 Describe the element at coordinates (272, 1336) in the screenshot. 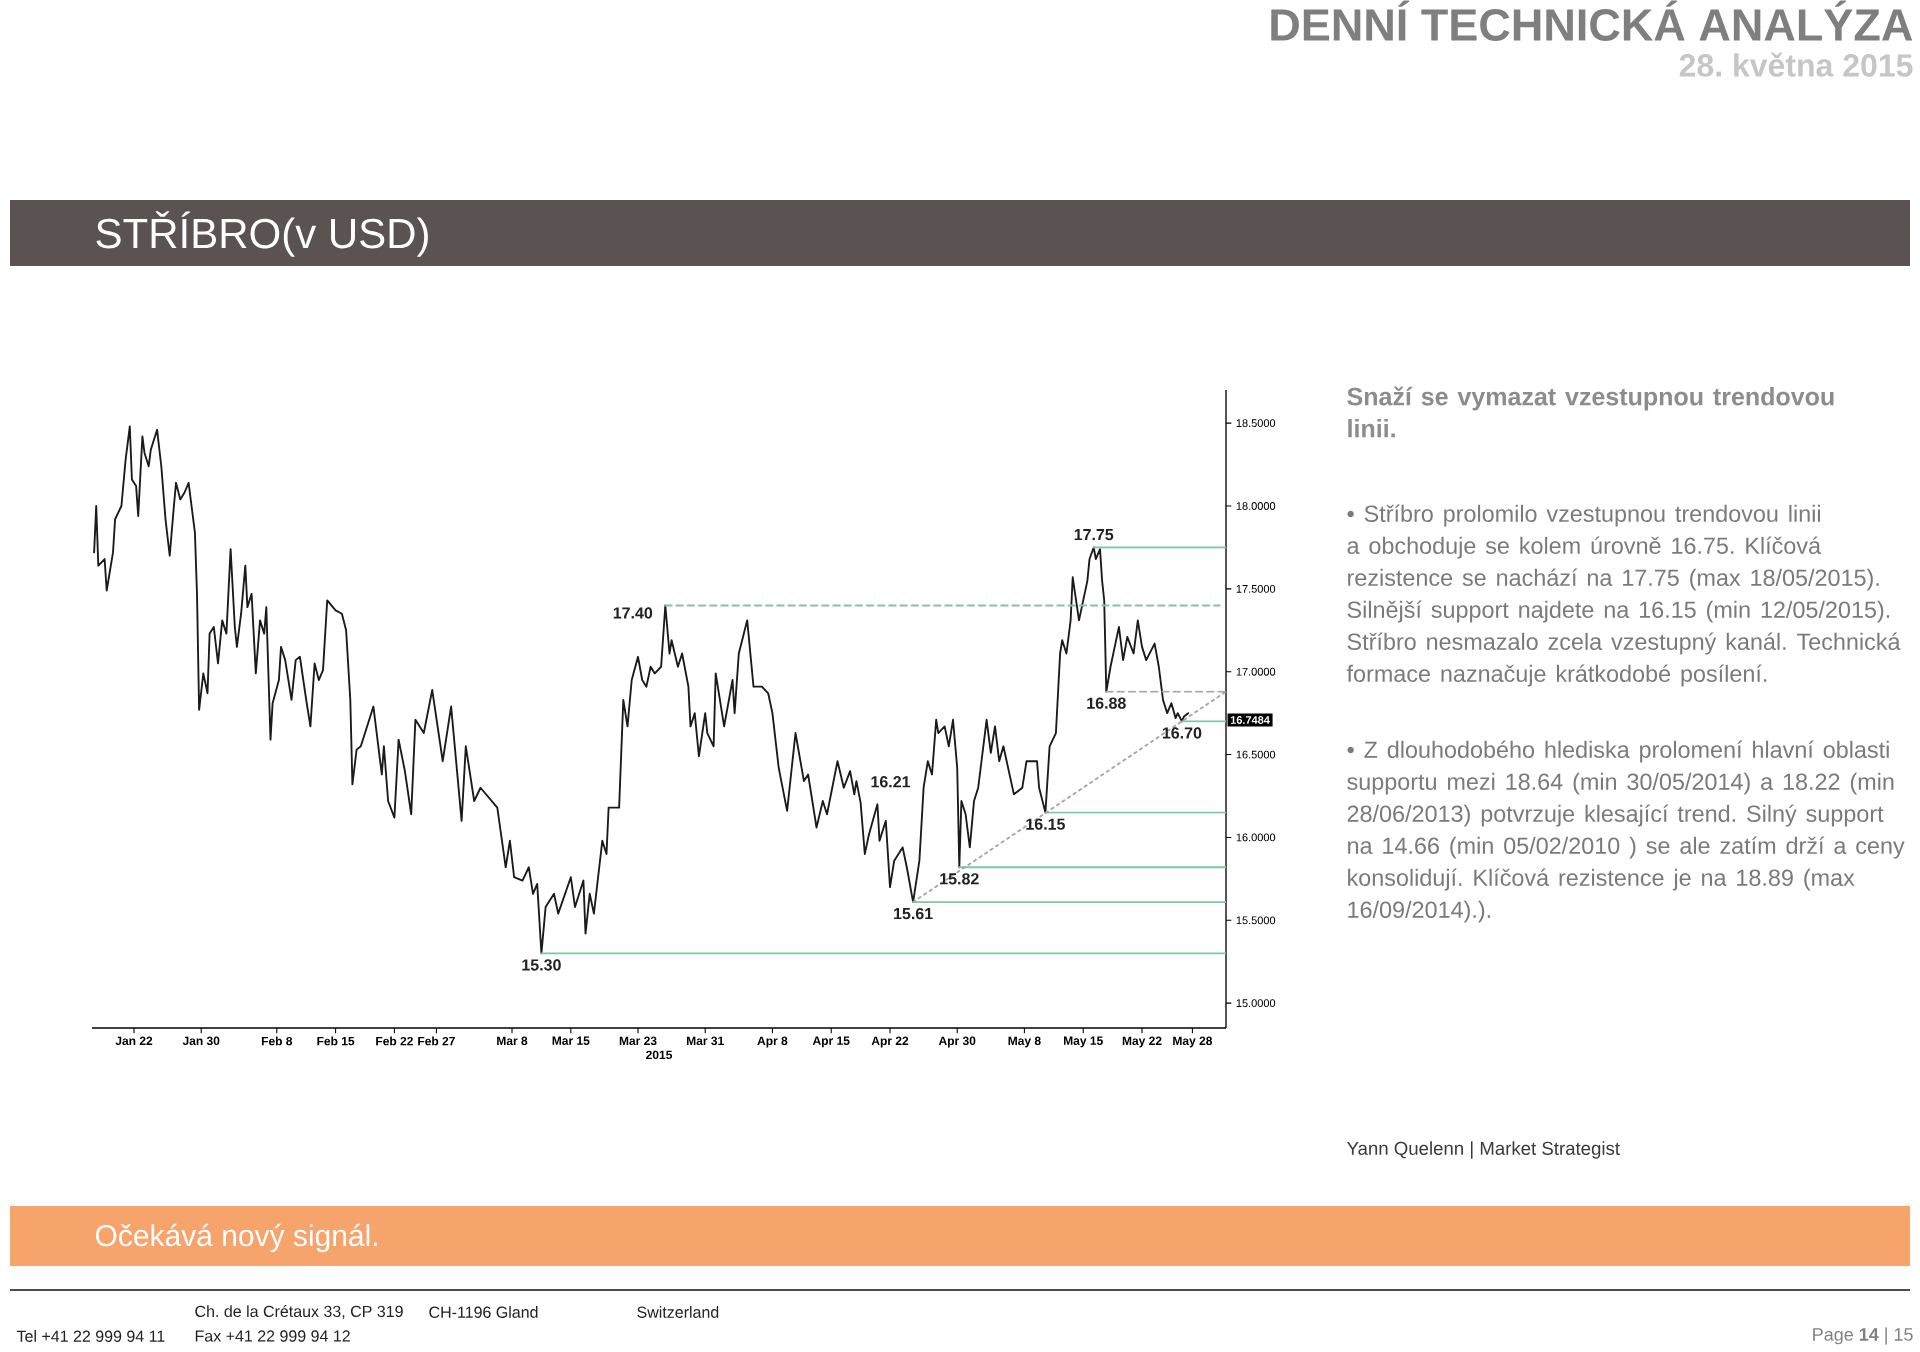

I see `text: Fax +41 22 999 94 12` at that location.